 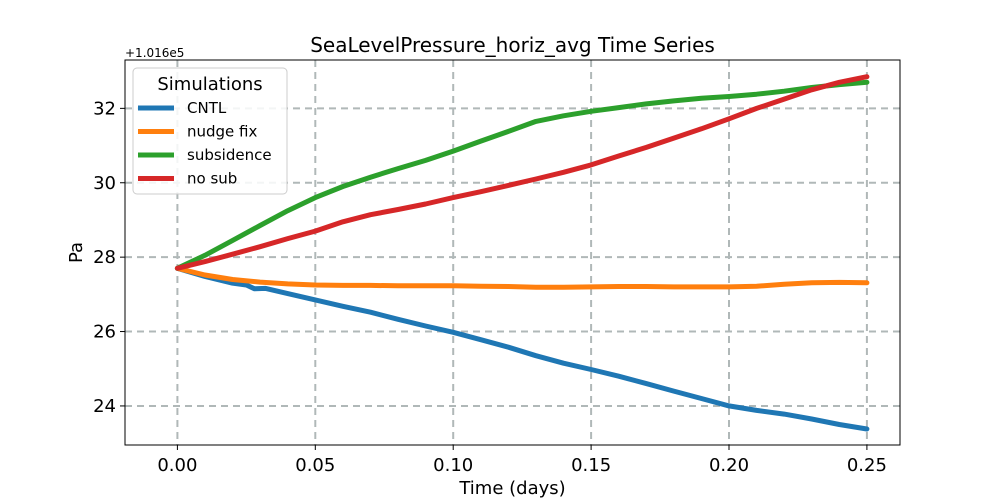 What do you see at coordinates (207, 108) in the screenshot?
I see `legend-label-cntl: CNTL` at bounding box center [207, 108].